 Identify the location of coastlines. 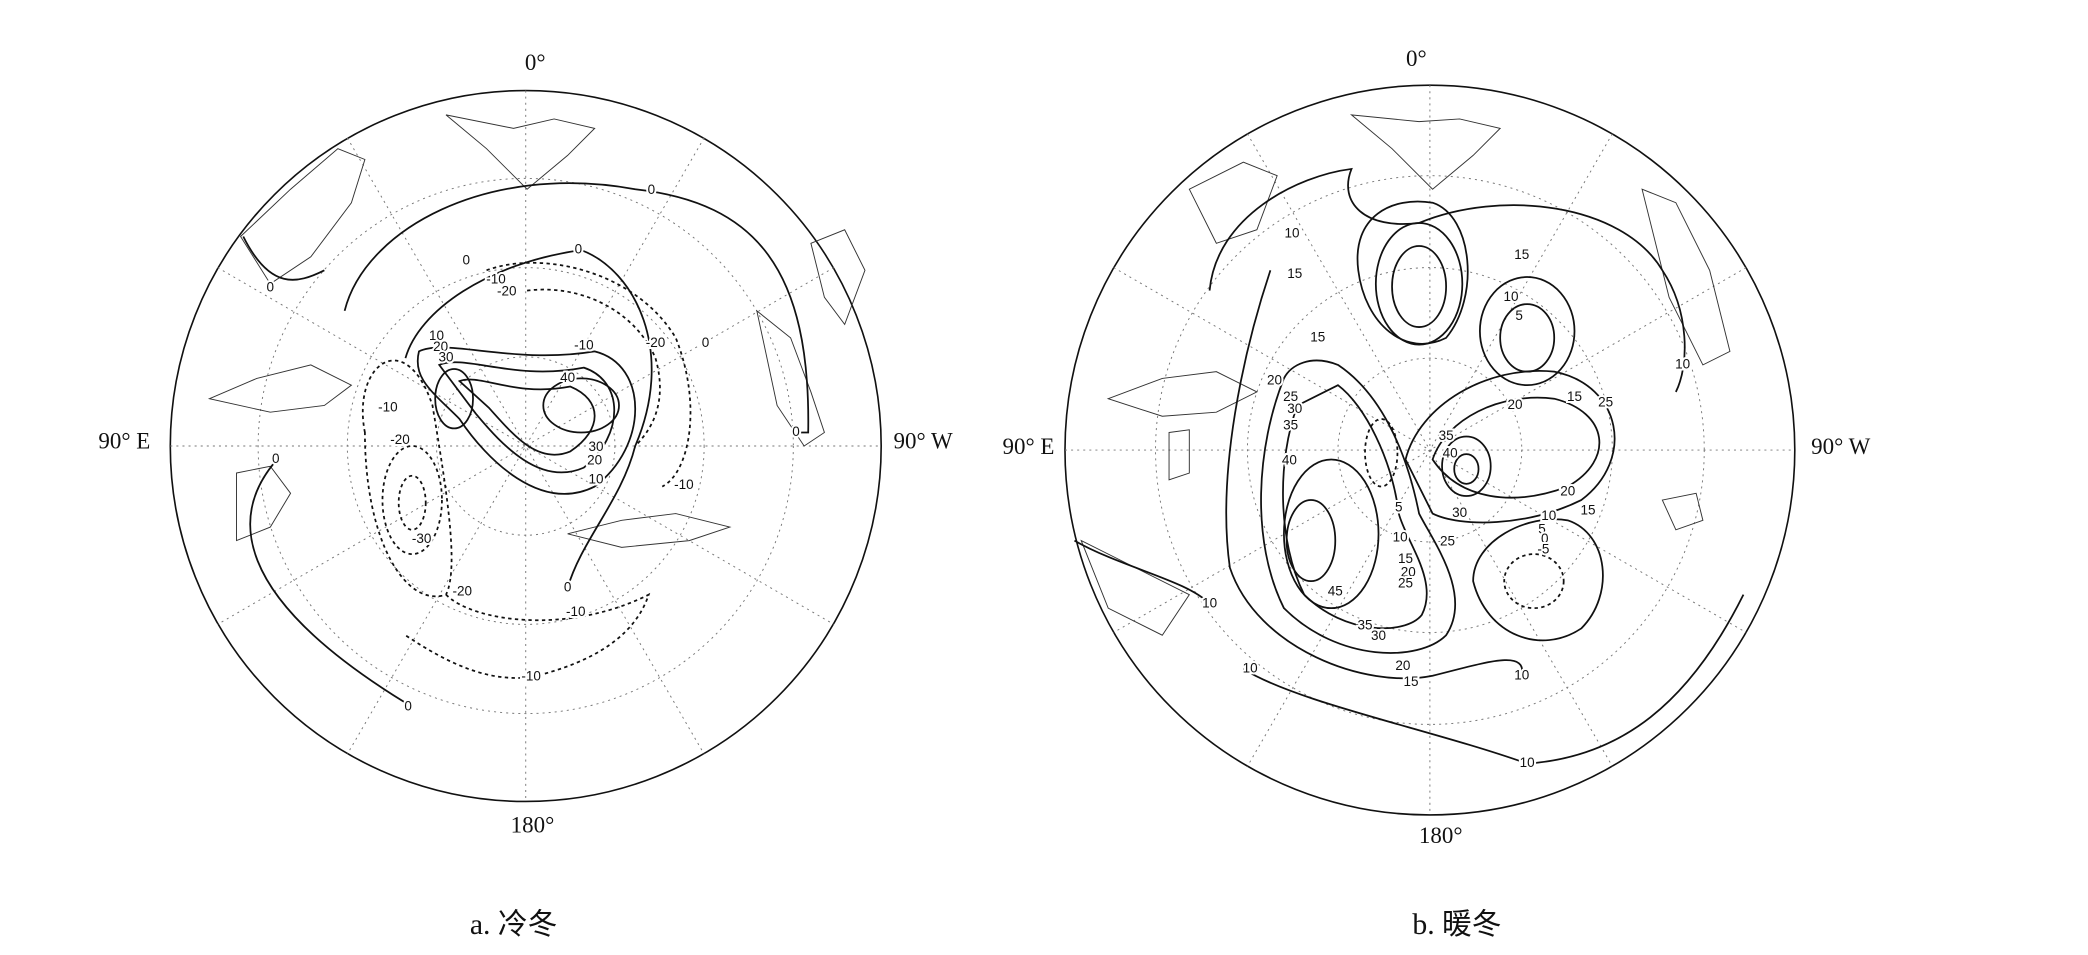
(536, 331).